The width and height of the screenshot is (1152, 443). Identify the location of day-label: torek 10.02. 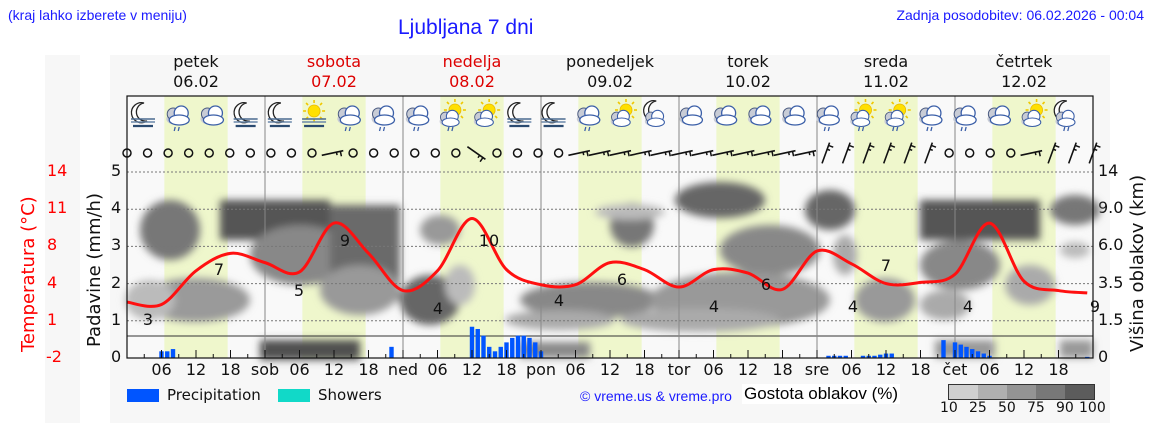
(748, 72).